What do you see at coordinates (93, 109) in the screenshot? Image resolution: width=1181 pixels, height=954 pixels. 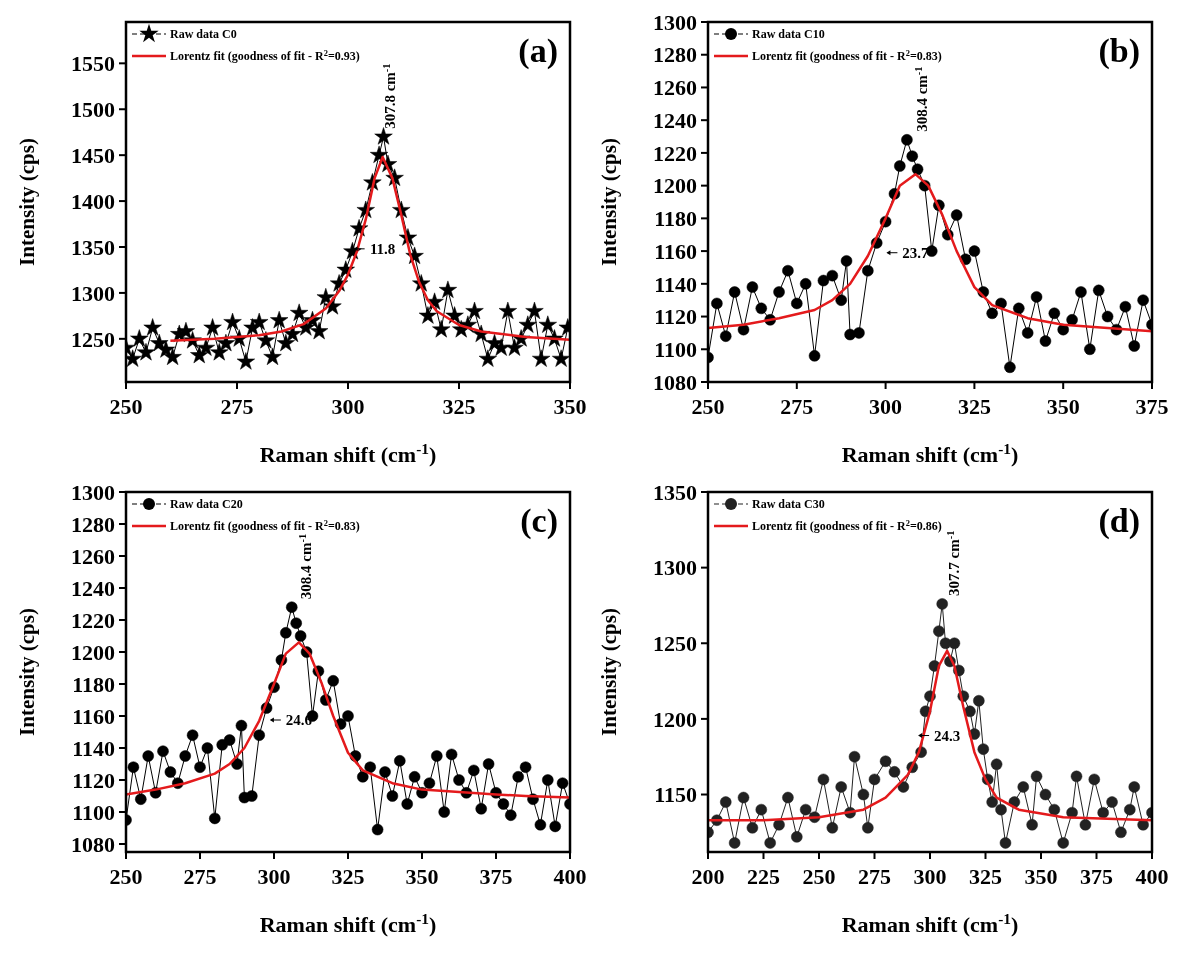 I see `y-tick-label: 1500` at bounding box center [93, 109].